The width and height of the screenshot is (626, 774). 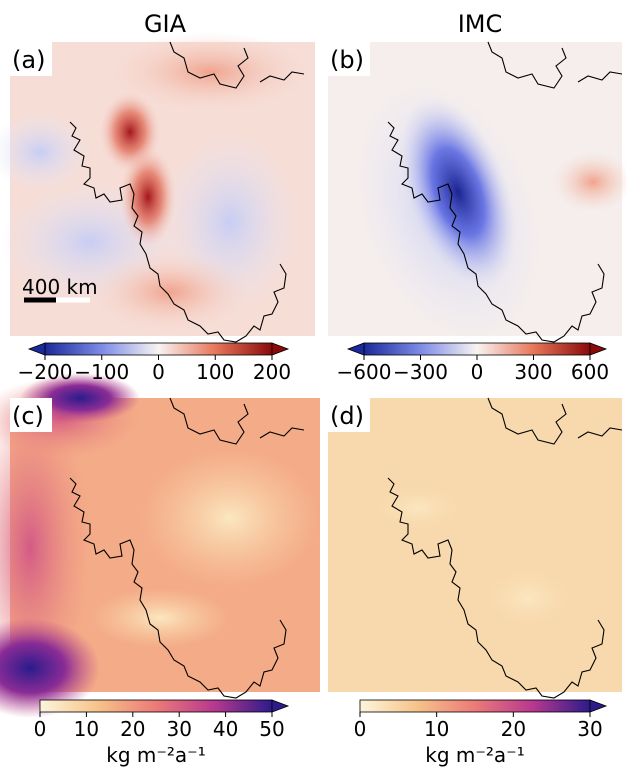 I want to click on tick-label: 600, so click(x=590, y=372).